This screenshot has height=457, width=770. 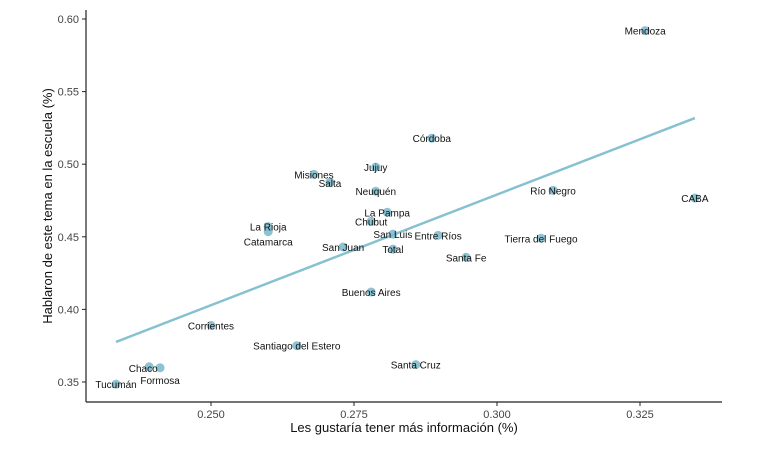 What do you see at coordinates (268, 243) in the screenshot?
I see `point-label: Catamarca` at bounding box center [268, 243].